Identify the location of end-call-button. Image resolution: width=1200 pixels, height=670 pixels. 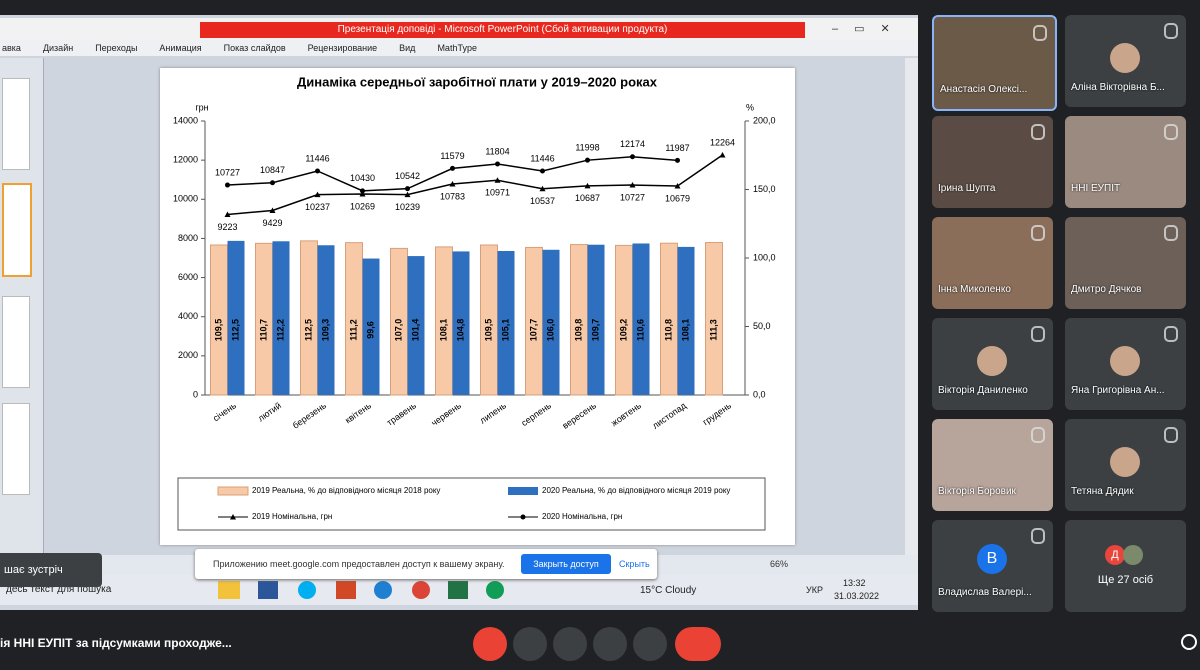
(698, 644).